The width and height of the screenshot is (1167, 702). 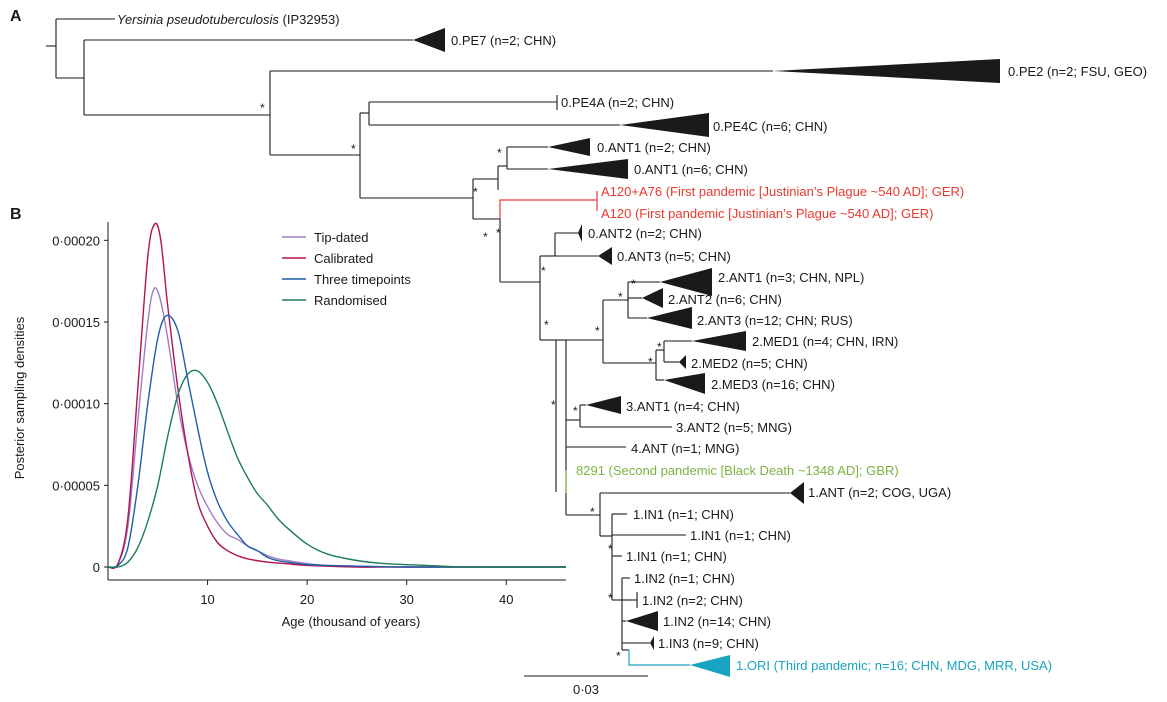 I want to click on tip-label-in2-a: 1.IN2 (n=1; CHN), so click(x=684, y=578).